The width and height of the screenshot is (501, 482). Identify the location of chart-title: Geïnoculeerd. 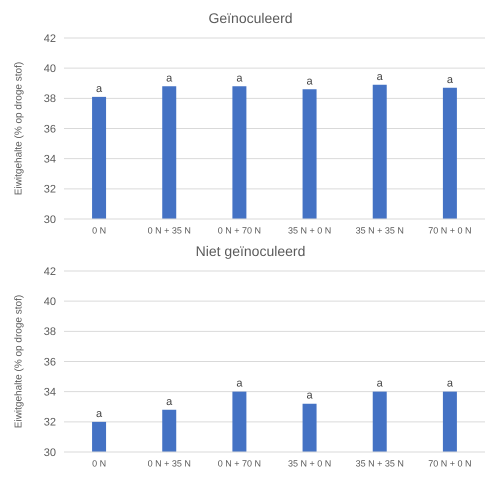
(250, 18).